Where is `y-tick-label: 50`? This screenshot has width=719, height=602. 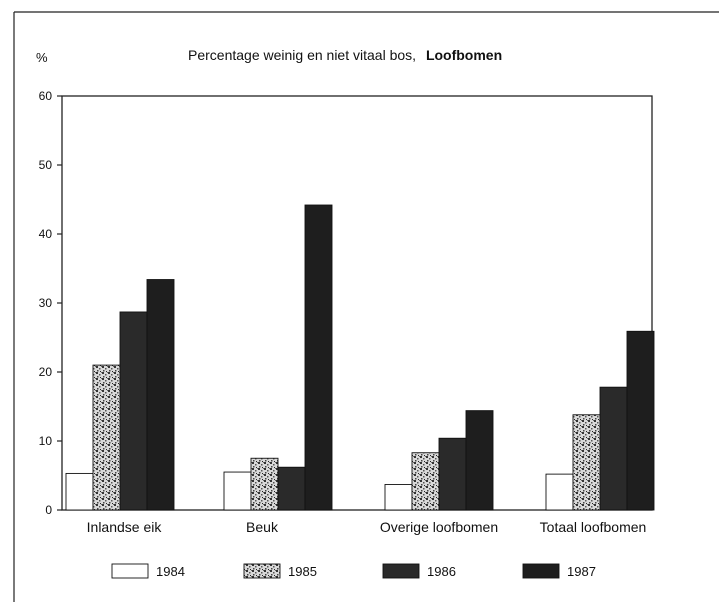 y-tick-label: 50 is located at coordinates (46, 165).